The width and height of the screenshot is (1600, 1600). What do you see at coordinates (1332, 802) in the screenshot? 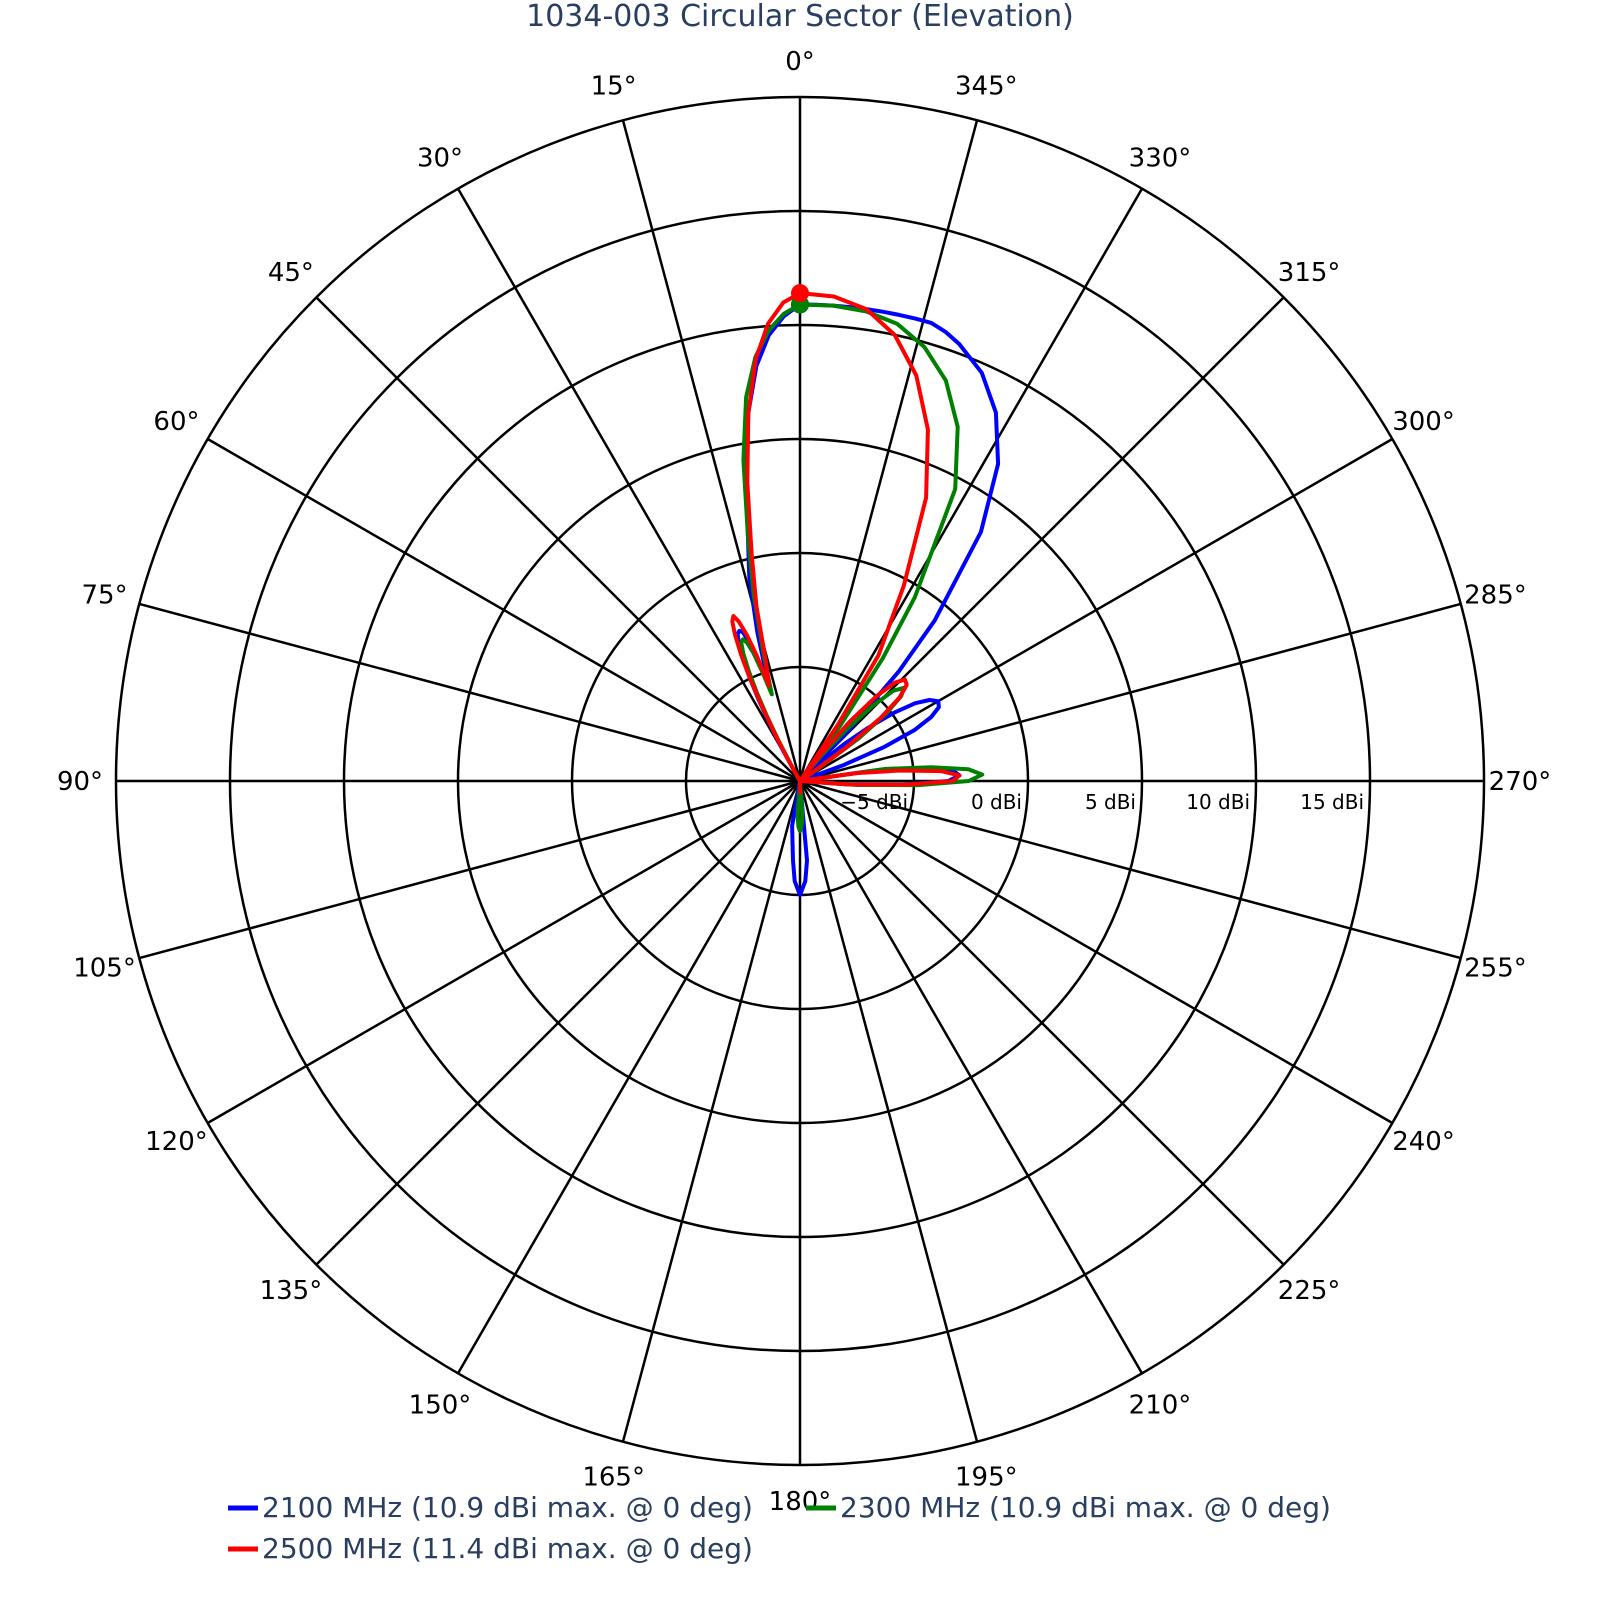
I see `radial-tick-label: 15 dBi` at bounding box center [1332, 802].